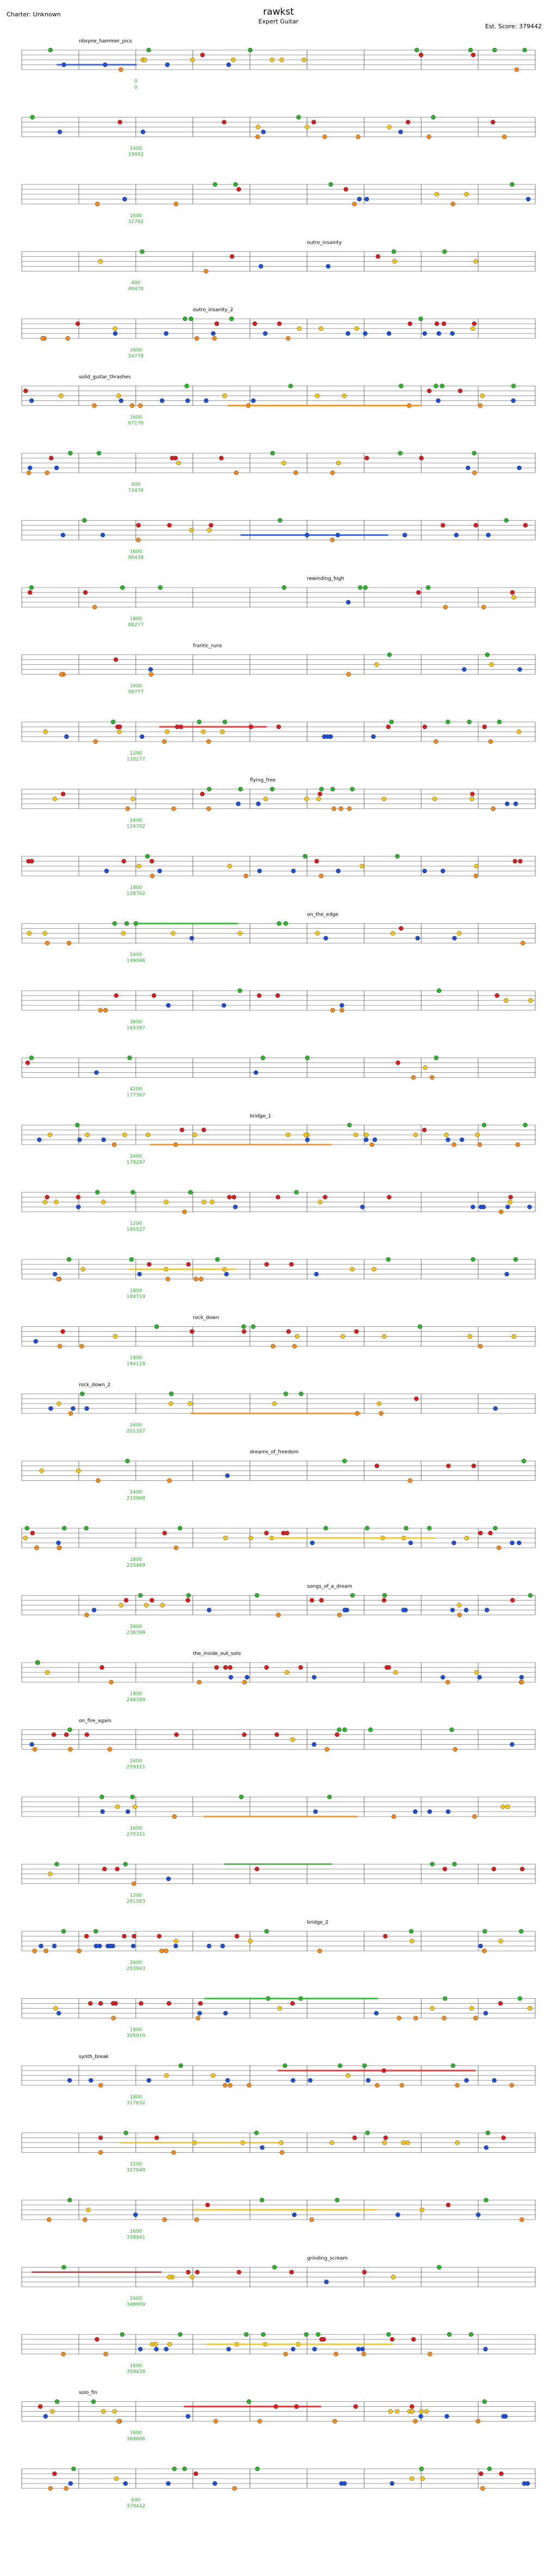 The height and width of the screenshot is (2576, 557). I want to click on row-total: 185527, so click(136, 1230).